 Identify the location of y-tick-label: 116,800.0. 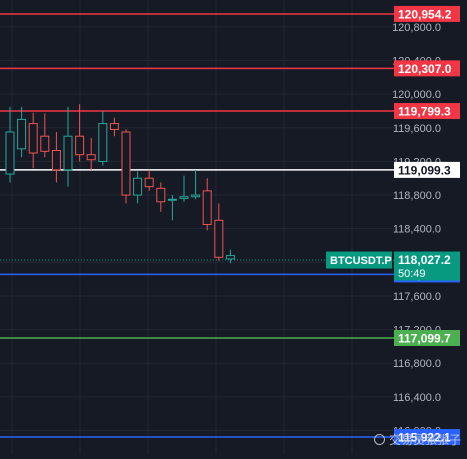
(417, 364).